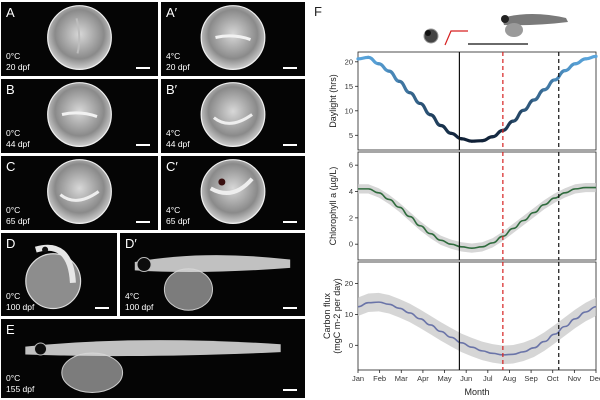  What do you see at coordinates (530, 378) in the screenshot?
I see `x-tick-label: Sep` at bounding box center [530, 378].